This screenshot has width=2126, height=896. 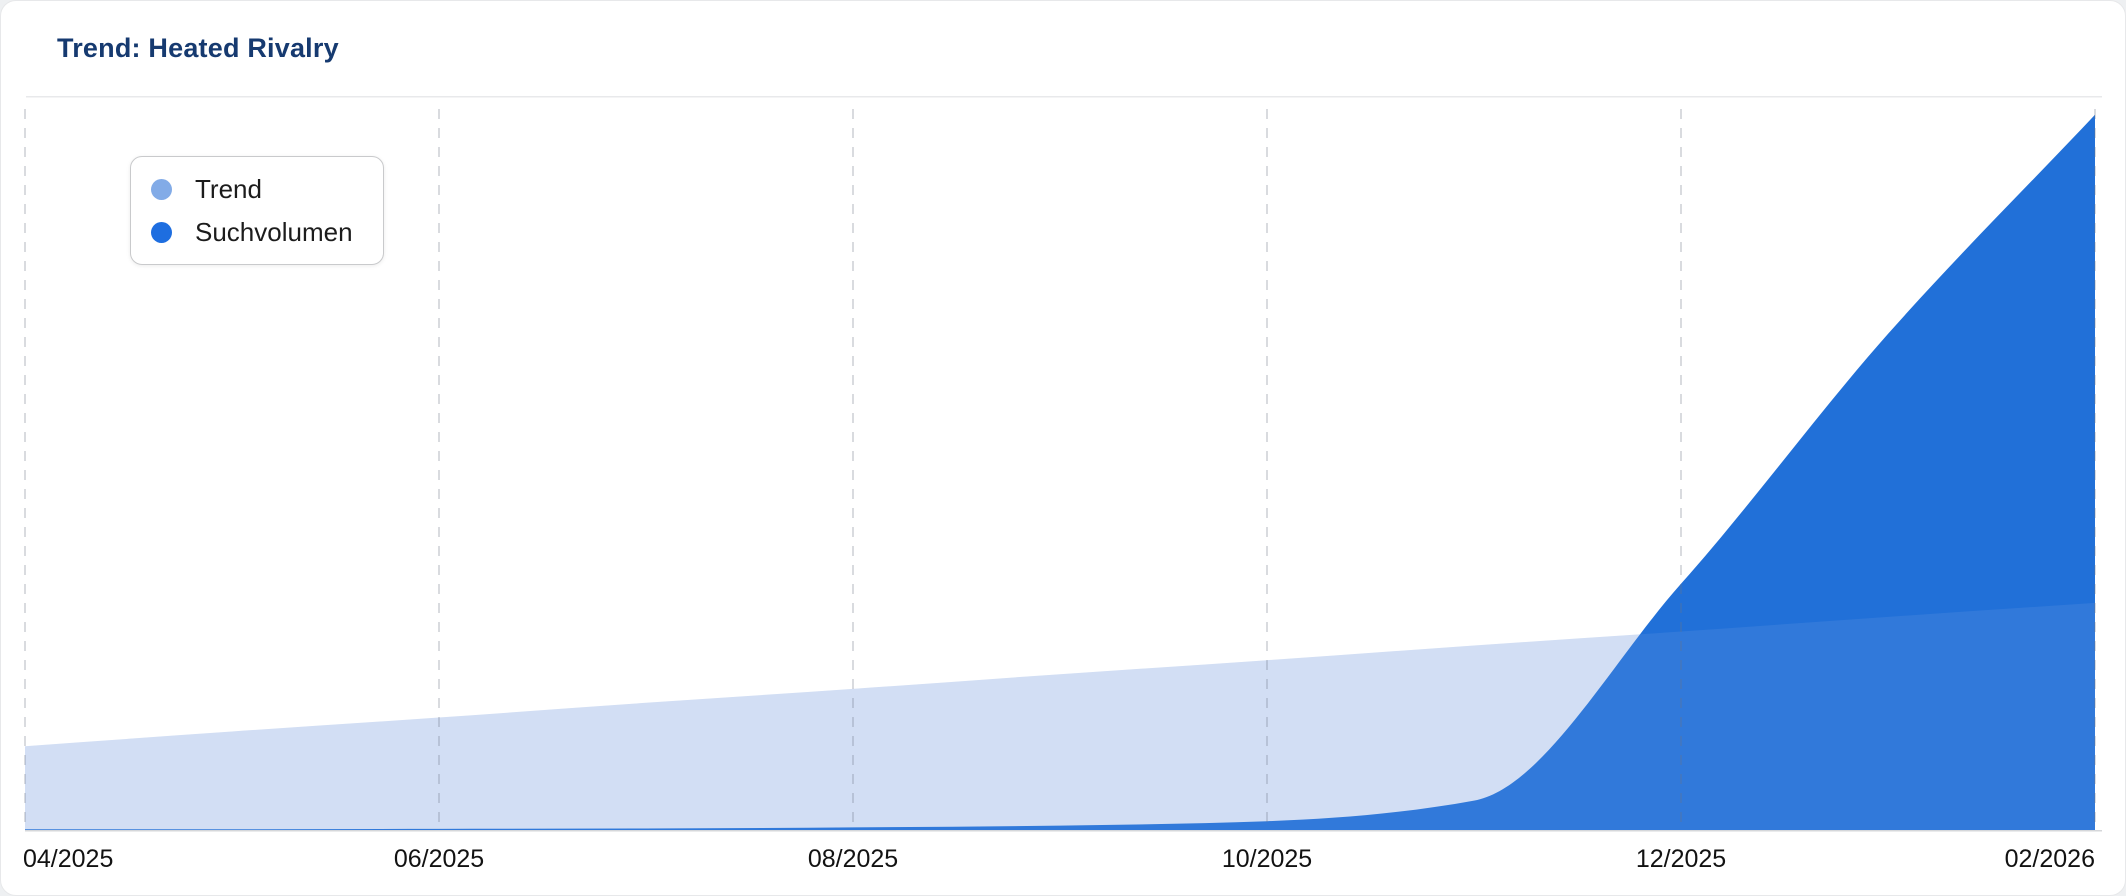 What do you see at coordinates (439, 859) in the screenshot?
I see `x-axis-label: 06/2025` at bounding box center [439, 859].